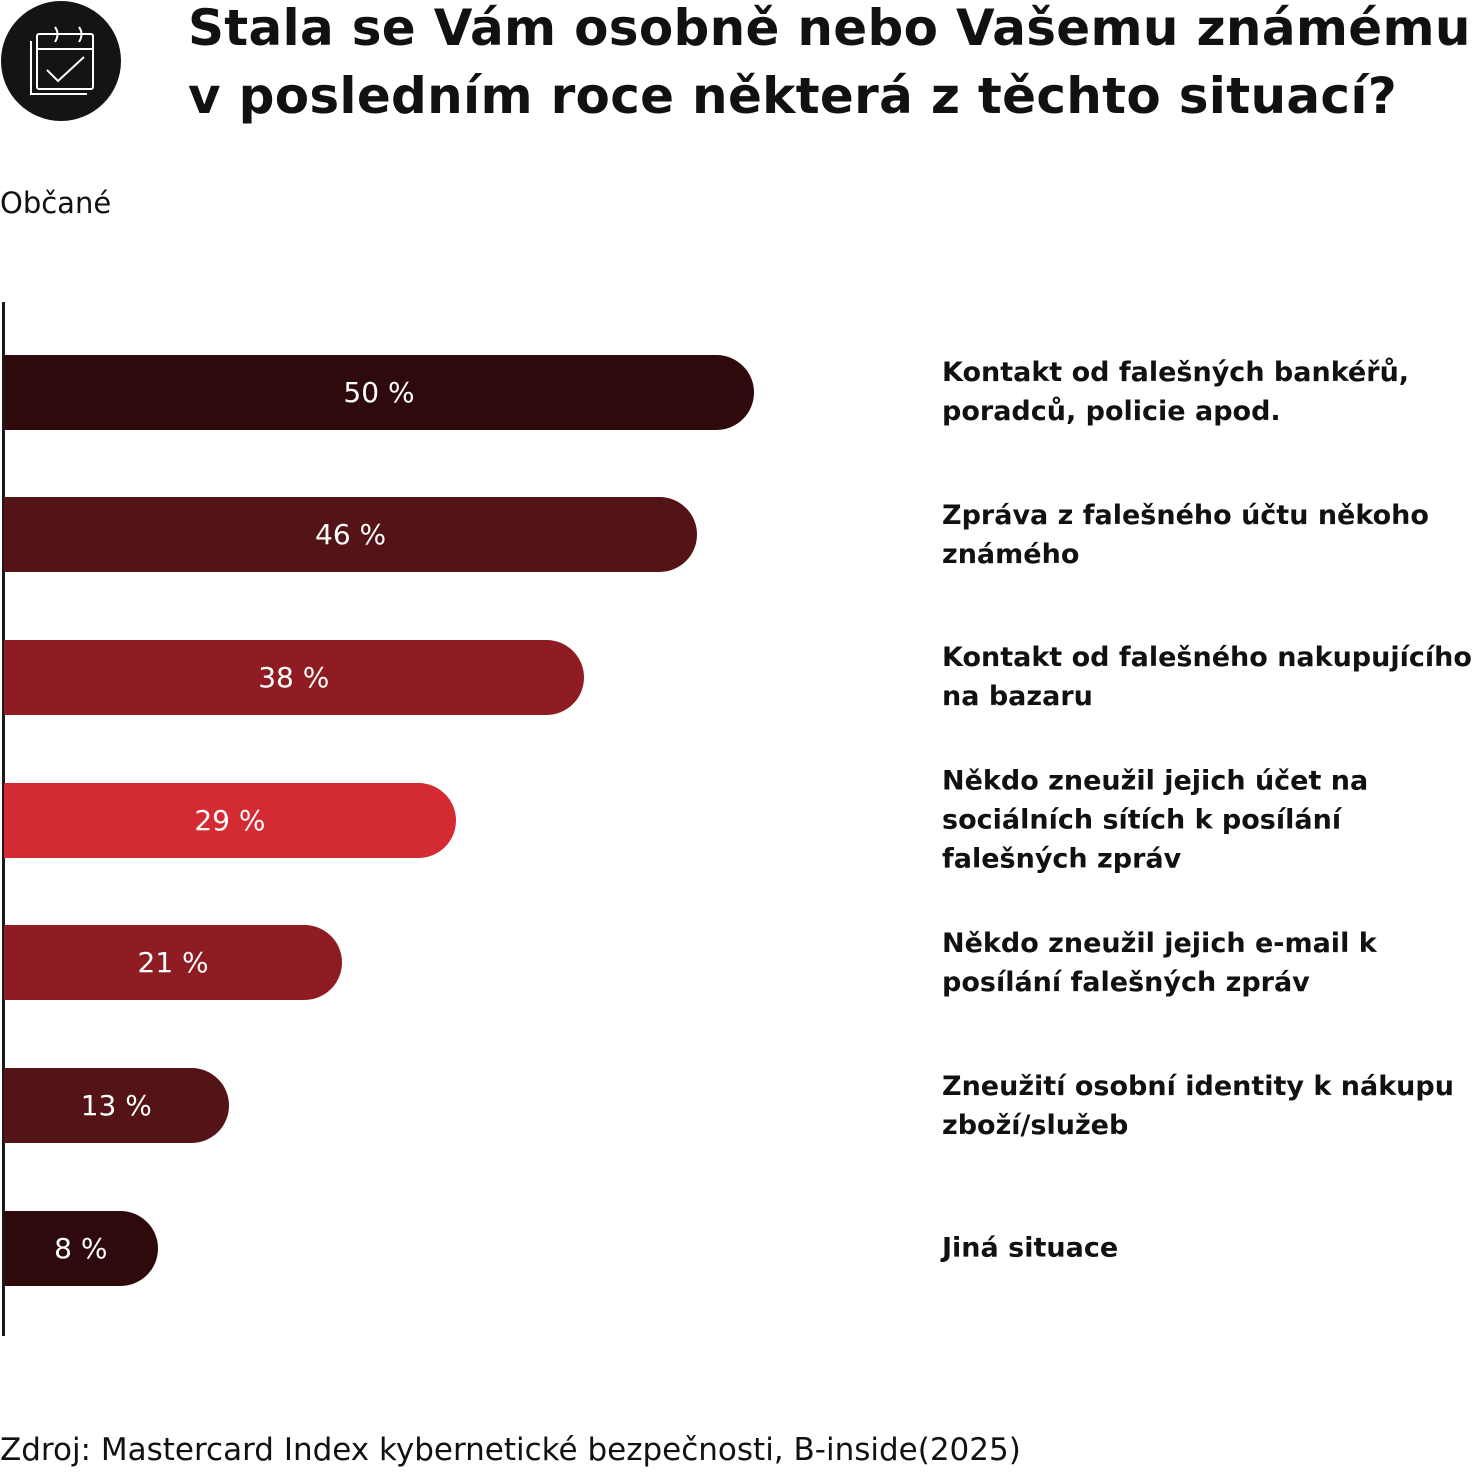 Image resolution: width=1482 pixels, height=1474 pixels. I want to click on data-label: 38 %, so click(294, 677).